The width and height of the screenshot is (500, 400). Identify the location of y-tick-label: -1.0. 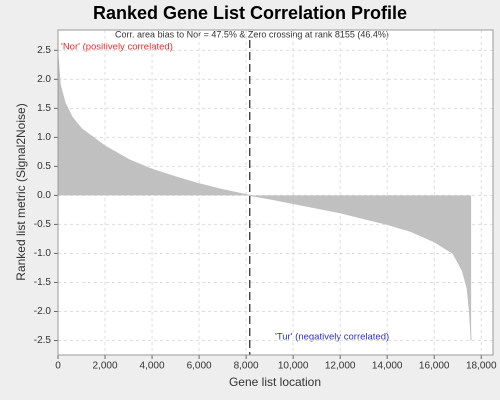
(43, 253).